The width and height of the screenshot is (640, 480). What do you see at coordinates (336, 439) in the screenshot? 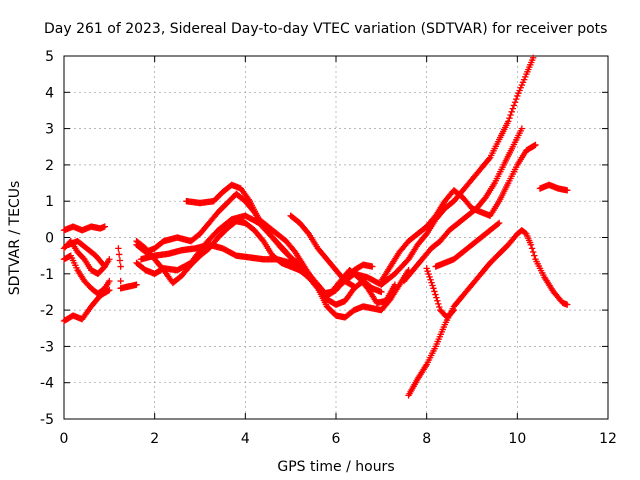
I see `x-tick-label: 6` at bounding box center [336, 439].